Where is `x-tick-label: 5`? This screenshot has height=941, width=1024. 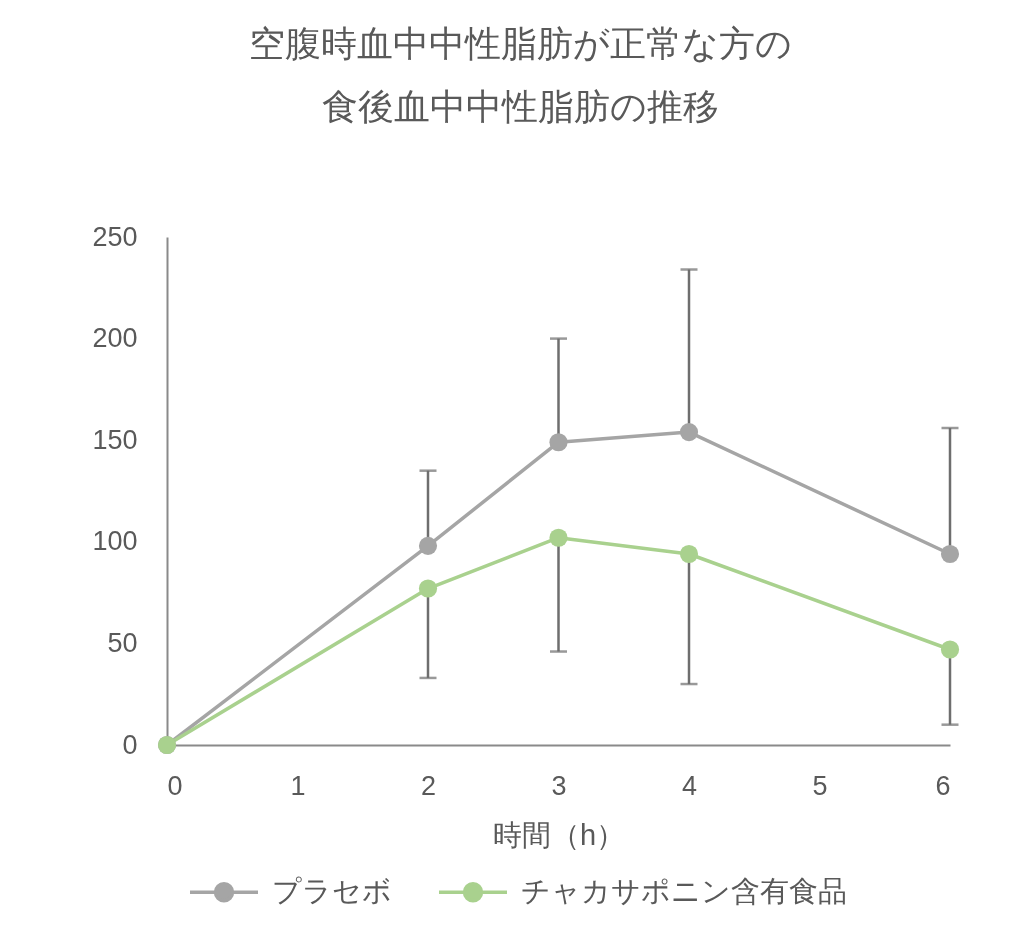 x-tick-label: 5 is located at coordinates (820, 785).